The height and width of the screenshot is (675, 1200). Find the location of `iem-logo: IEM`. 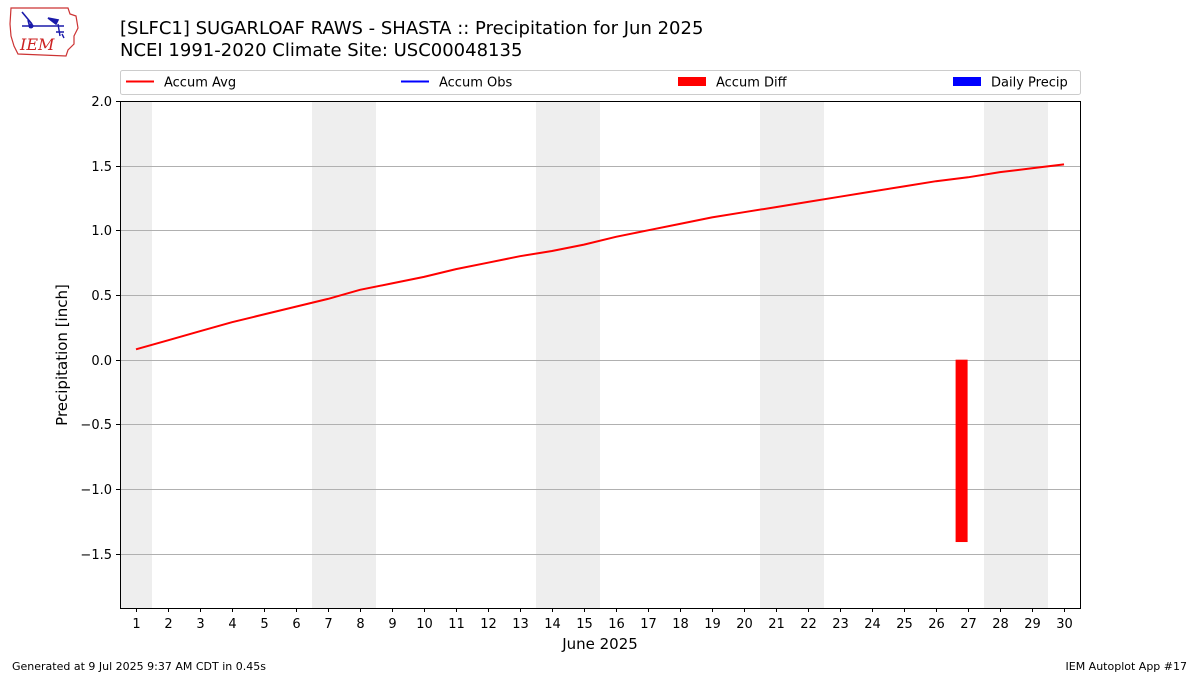

iem-logo: IEM is located at coordinates (44, 32).